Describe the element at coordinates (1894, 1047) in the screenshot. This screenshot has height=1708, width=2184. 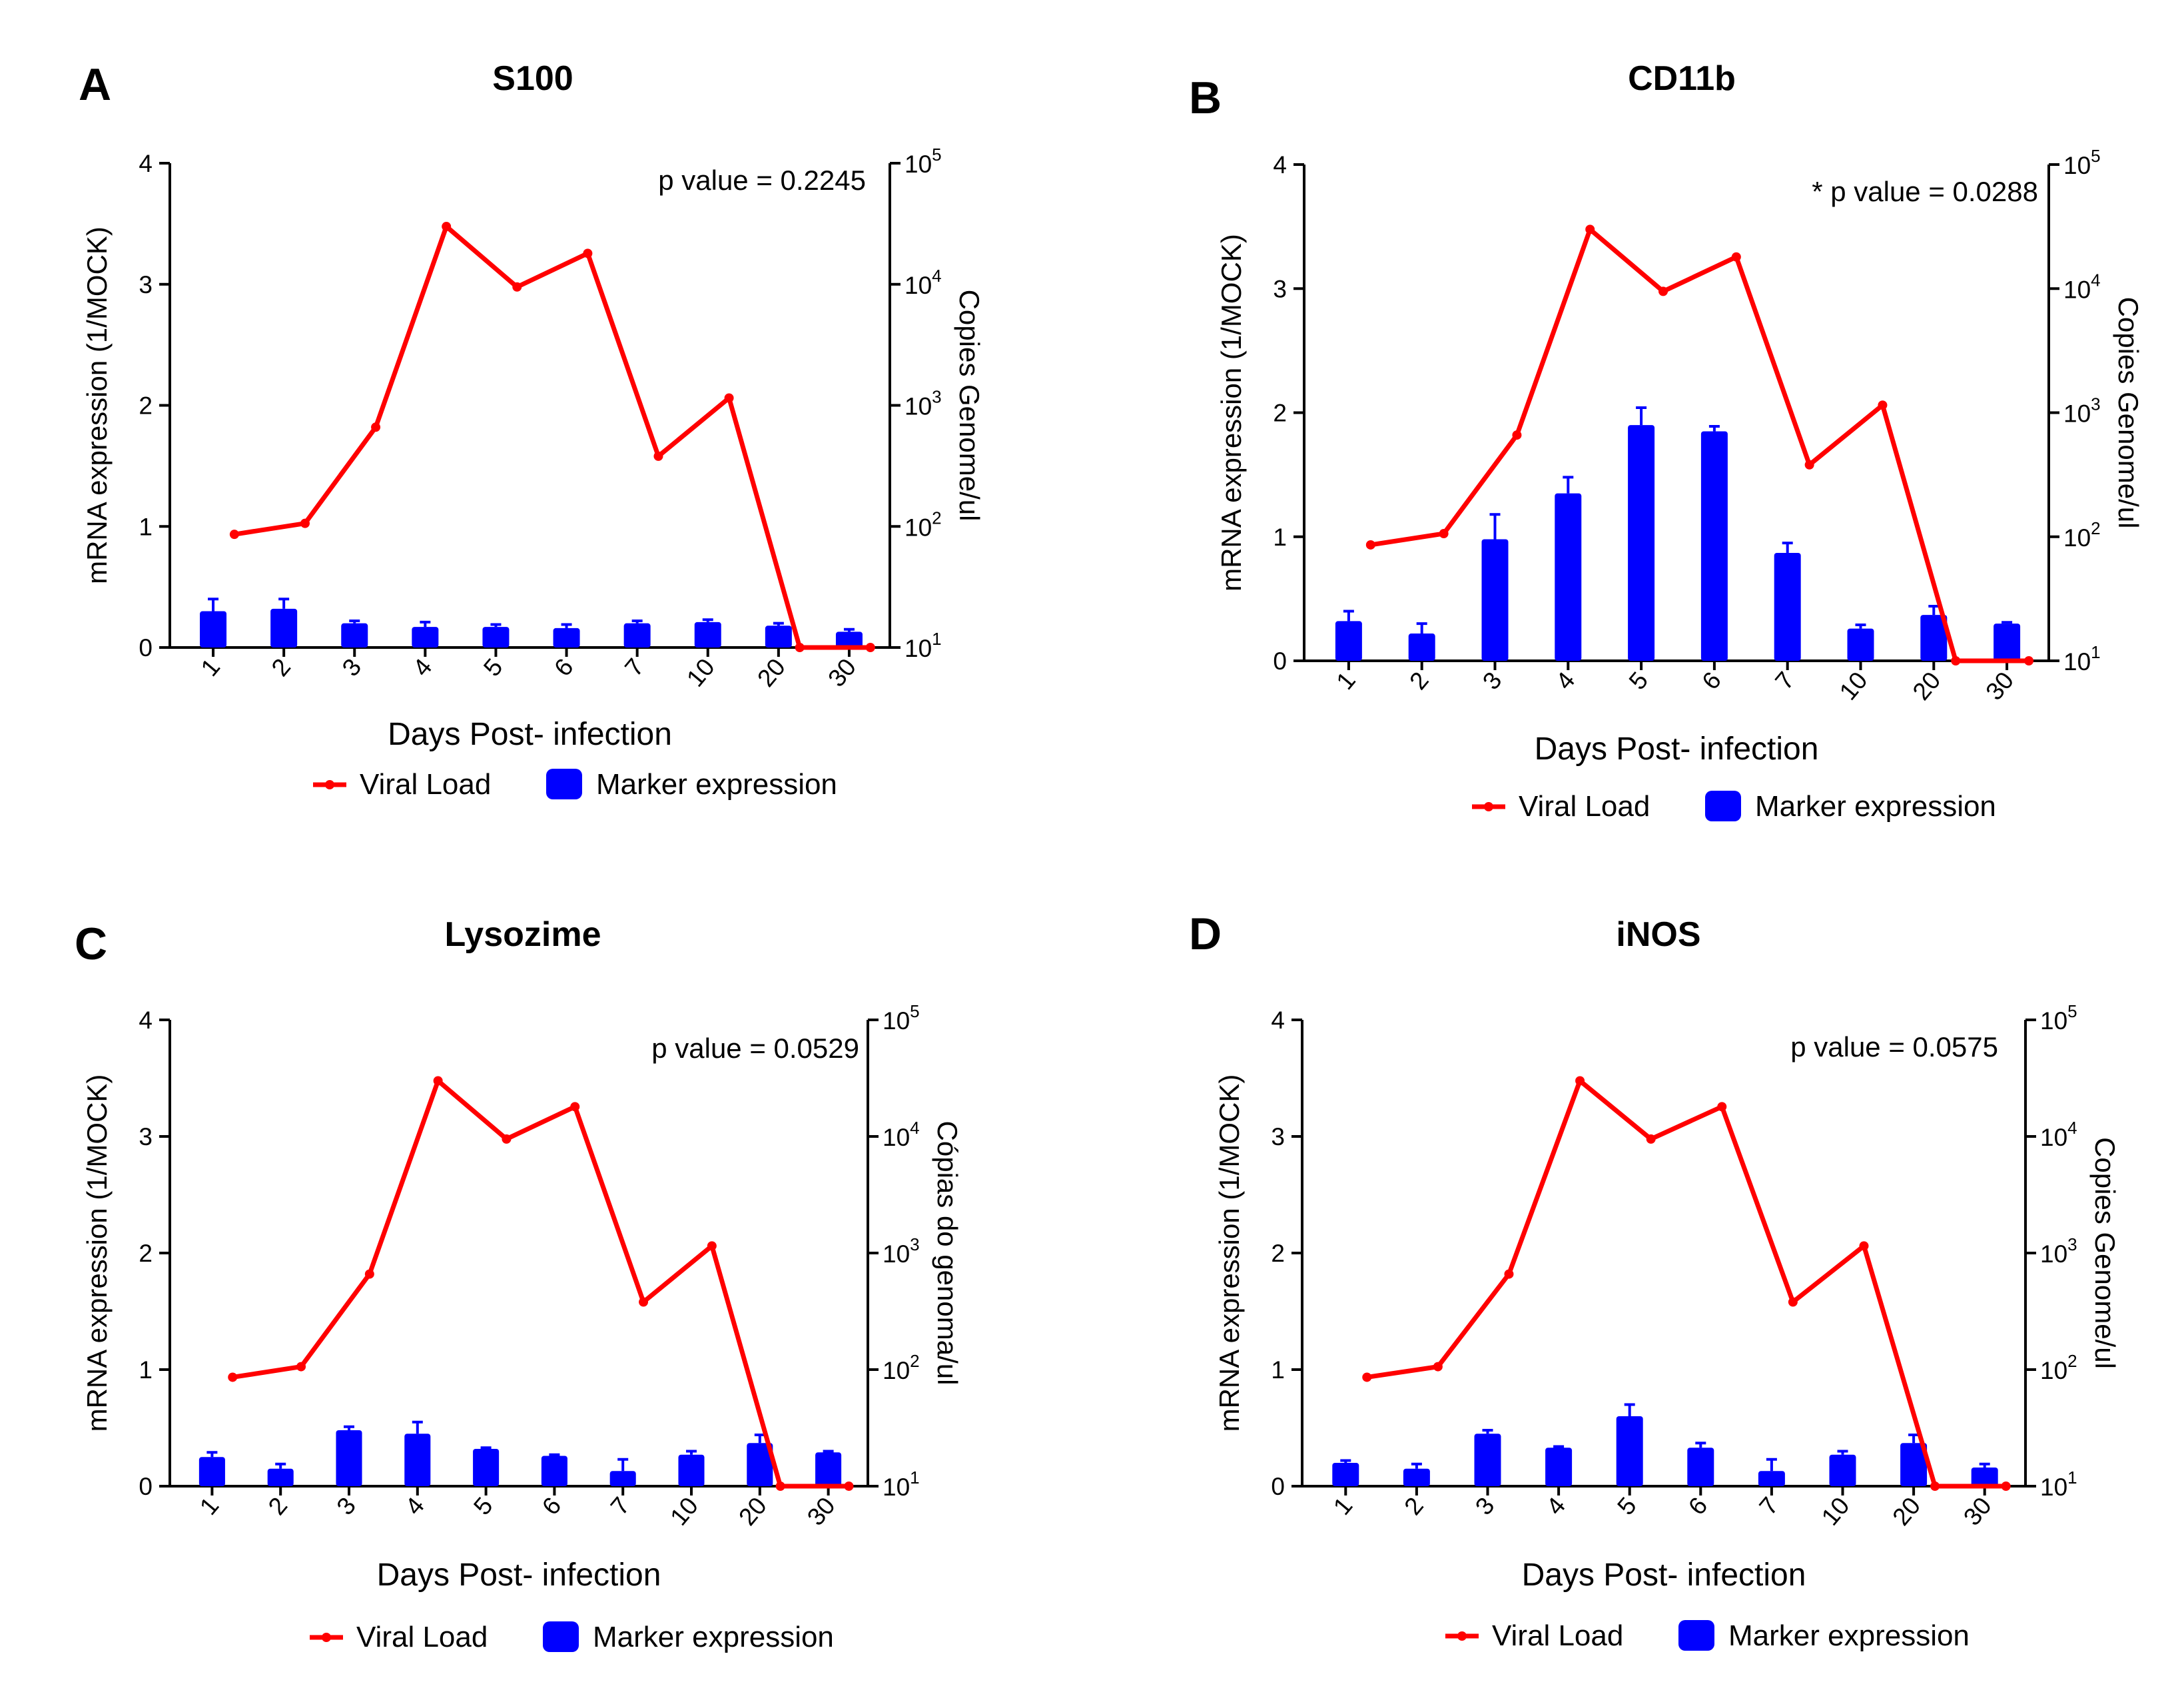
I see `p-value: p value = 0.0575` at that location.